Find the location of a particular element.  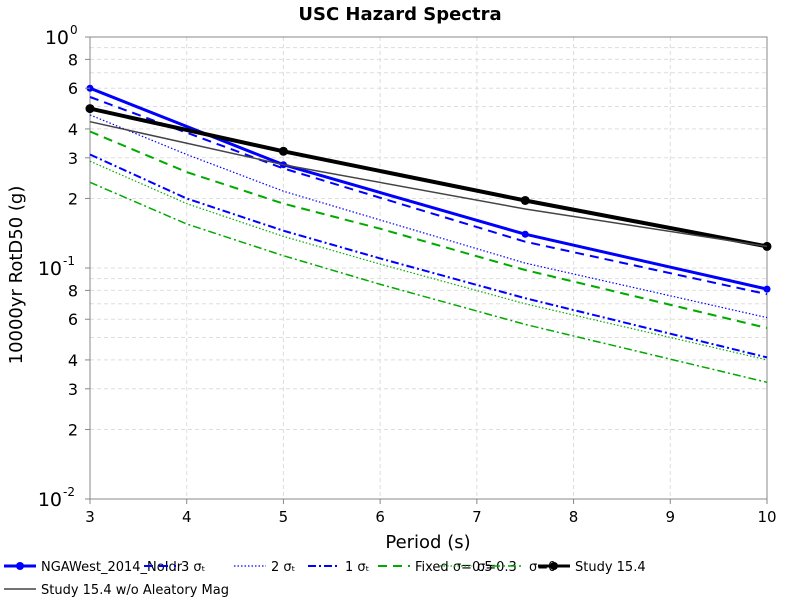

legend-label-3: 2 σₜ is located at coordinates (283, 567).